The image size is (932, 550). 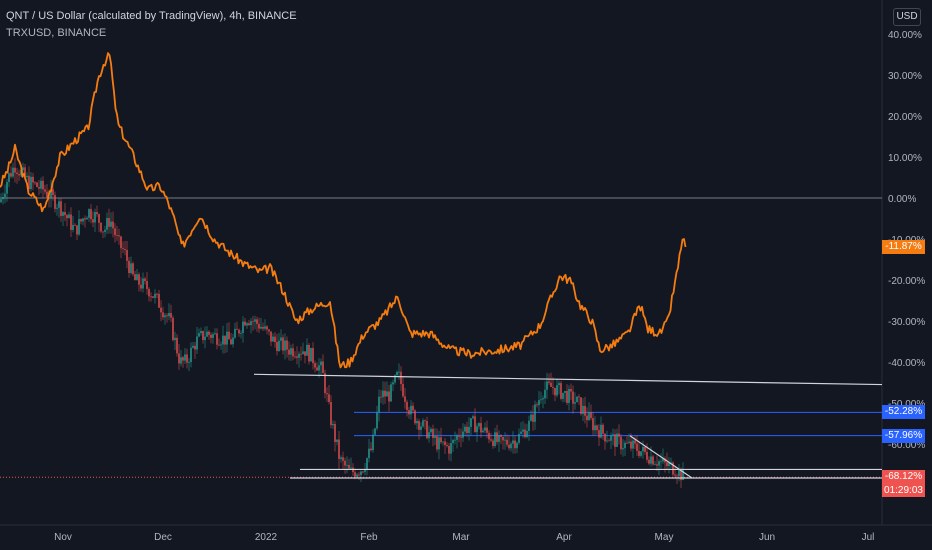 What do you see at coordinates (461, 537) in the screenshot?
I see `x-tick-label: Mar` at bounding box center [461, 537].